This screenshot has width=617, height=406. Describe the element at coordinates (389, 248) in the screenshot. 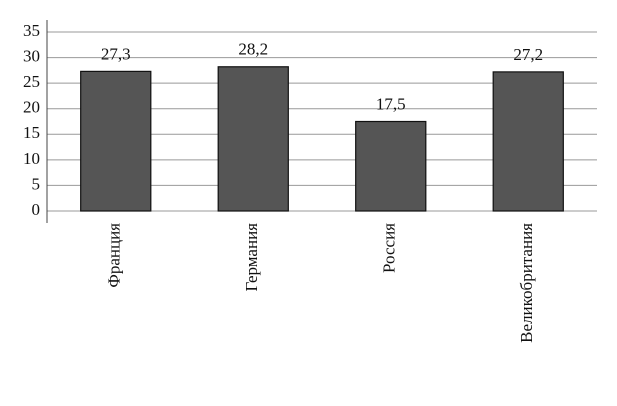

I see `x-tick-label: Россия` at that location.